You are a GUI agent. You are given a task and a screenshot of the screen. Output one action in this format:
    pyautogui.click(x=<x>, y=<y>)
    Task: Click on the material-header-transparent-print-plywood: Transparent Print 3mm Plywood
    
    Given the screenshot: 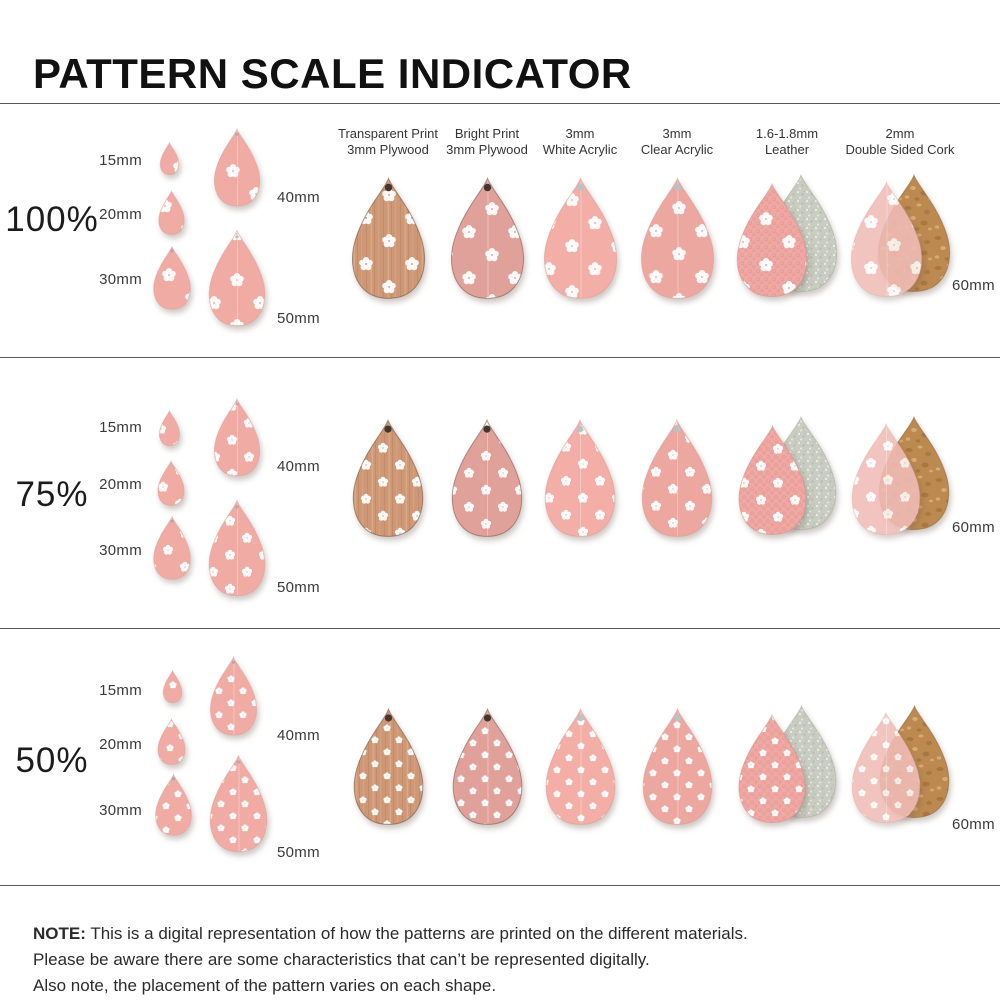 What is the action you would take?
    pyautogui.click(x=388, y=142)
    